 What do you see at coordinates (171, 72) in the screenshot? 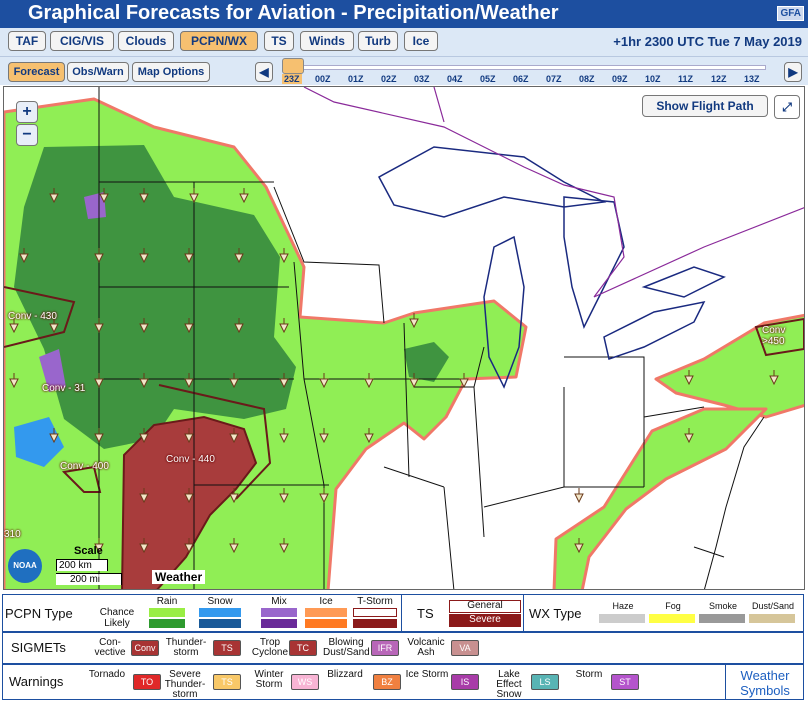
I see `subtab: Map Options` at bounding box center [171, 72].